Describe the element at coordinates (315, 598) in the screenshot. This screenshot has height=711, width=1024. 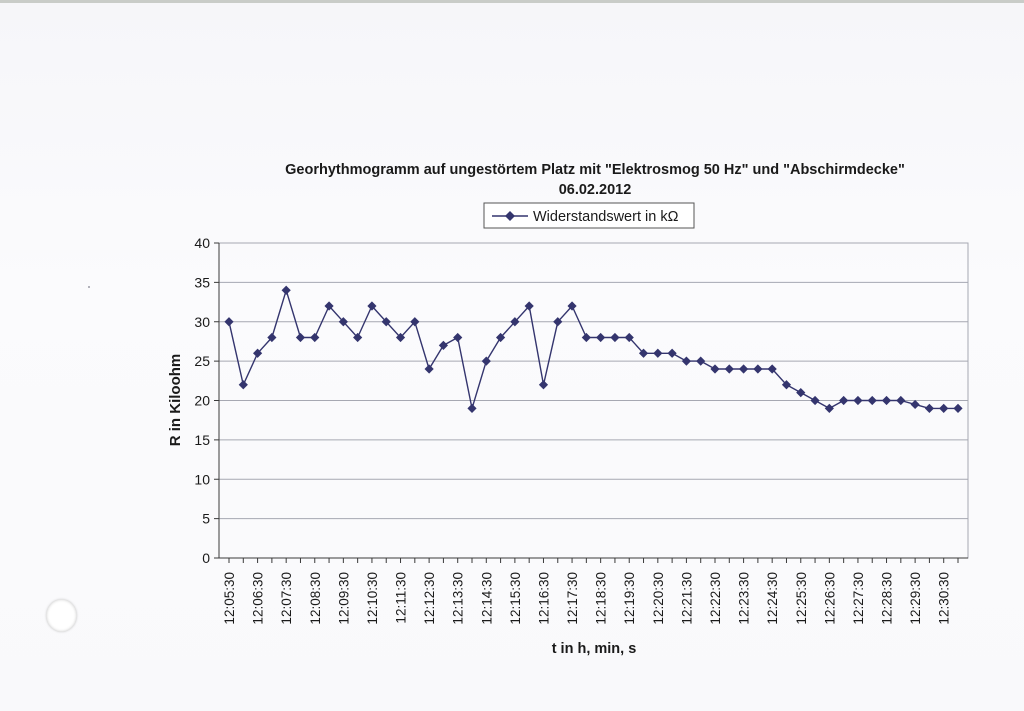
I see `x-tick-label: 12:08:30` at that location.